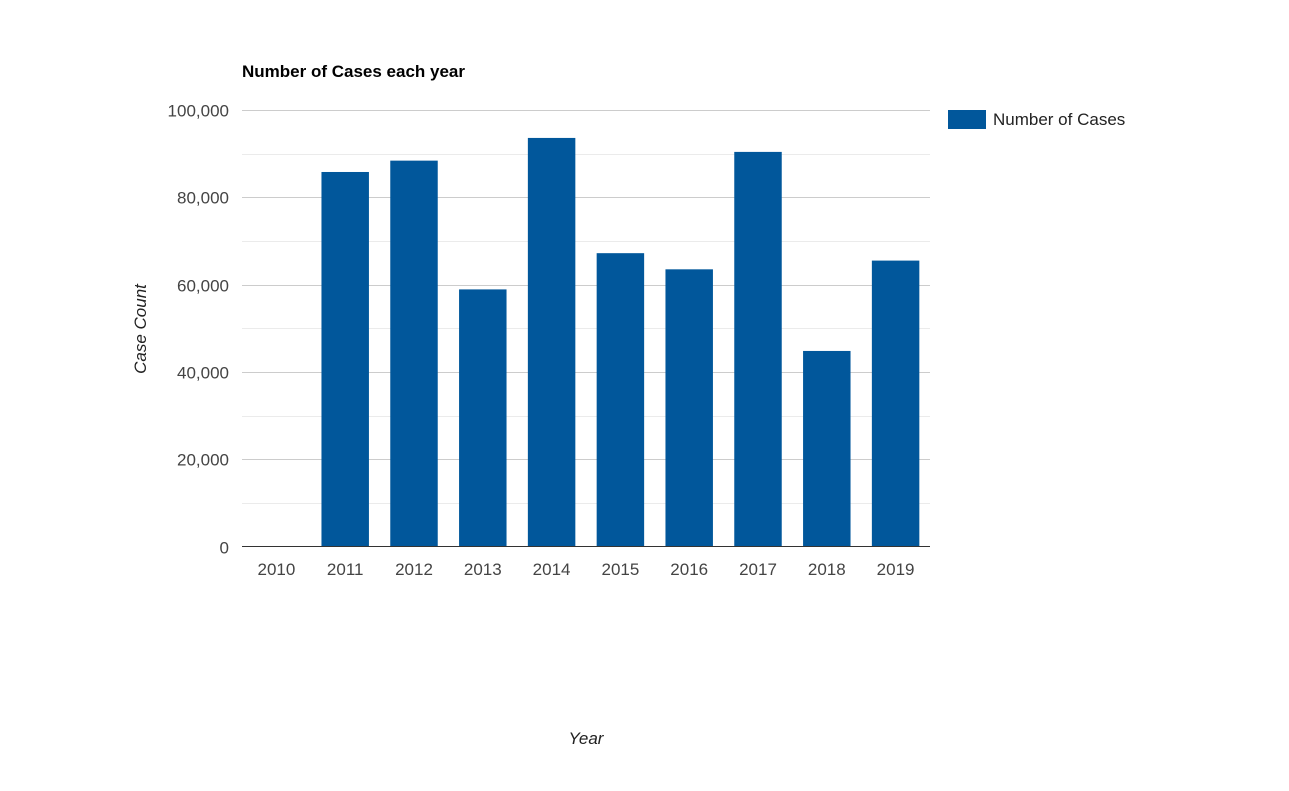 Image resolution: width=1289 pixels, height=791 pixels. Describe the element at coordinates (620, 400) in the screenshot. I see `bar-2015` at that location.